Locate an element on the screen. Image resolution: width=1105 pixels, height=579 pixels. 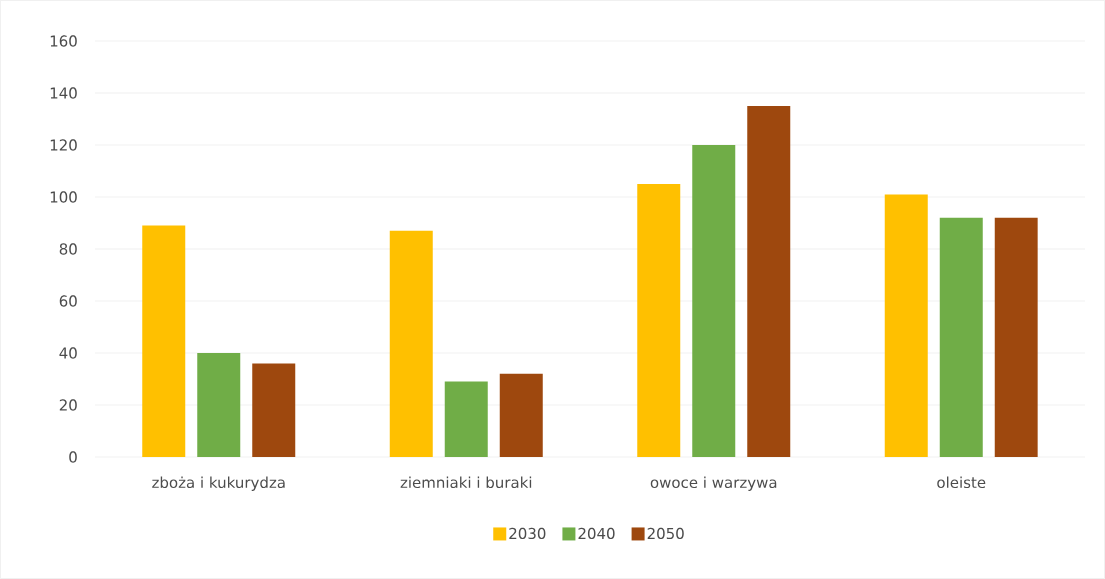
y-tick-label: 20 is located at coordinates (68, 405).